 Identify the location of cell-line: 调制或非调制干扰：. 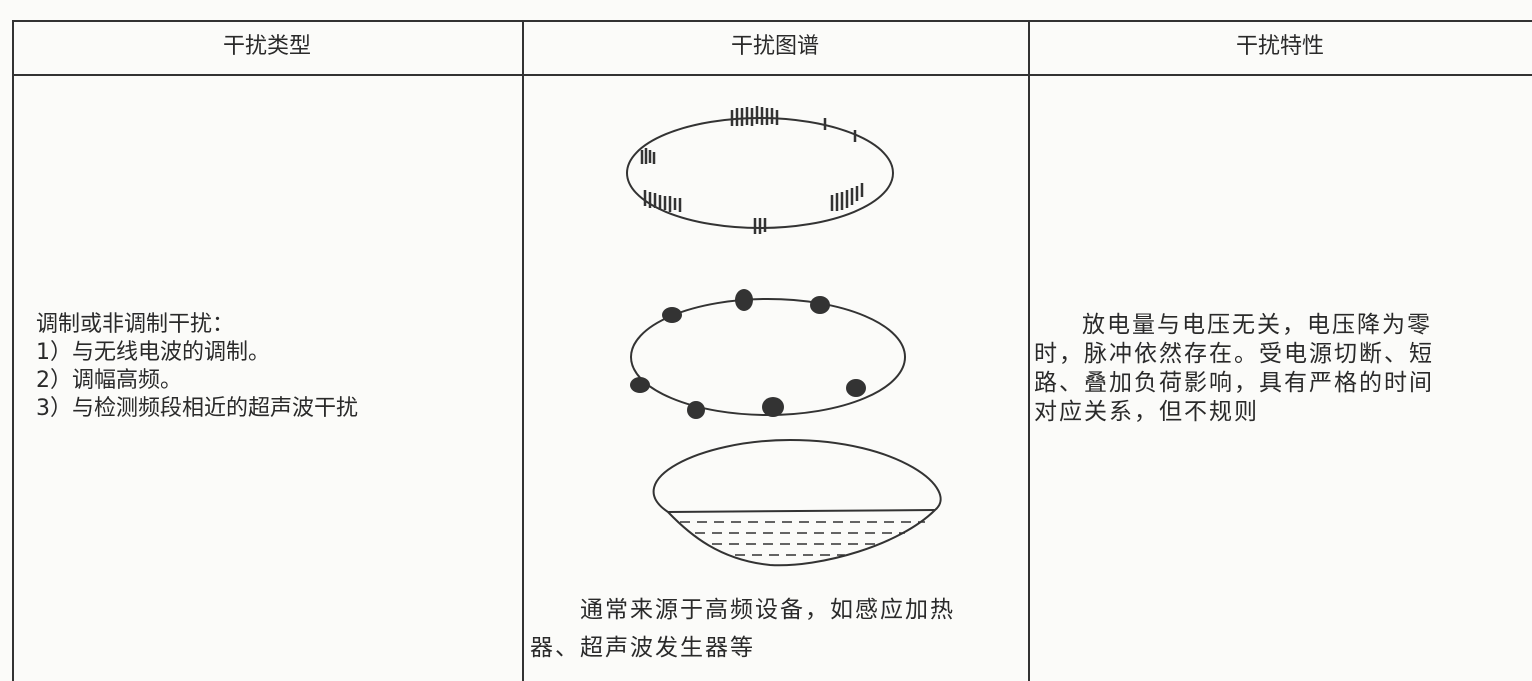
(135, 324).